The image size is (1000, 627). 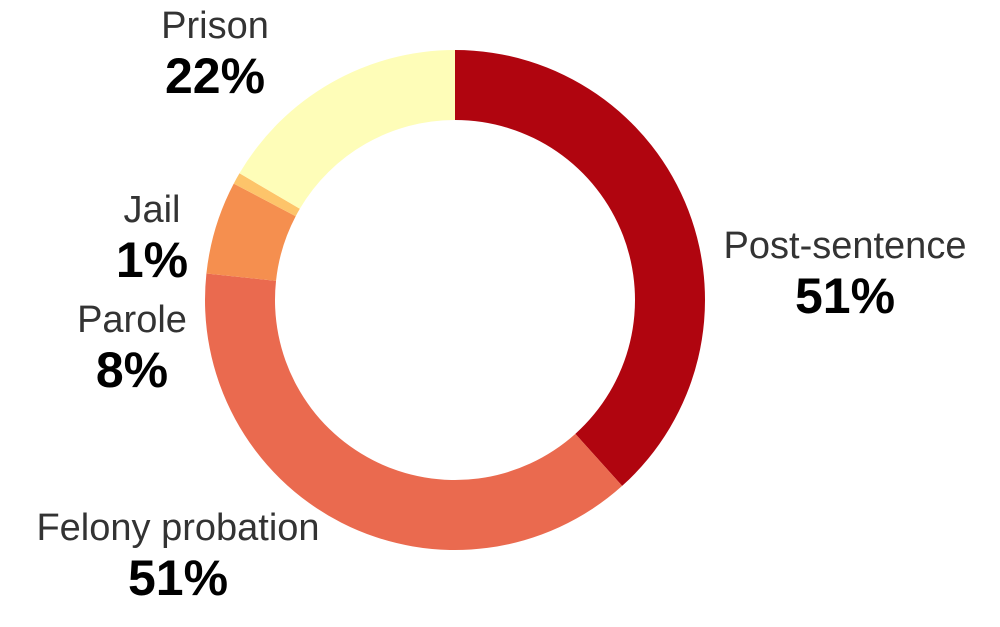 I want to click on slice-label: Parole, so click(x=132, y=320).